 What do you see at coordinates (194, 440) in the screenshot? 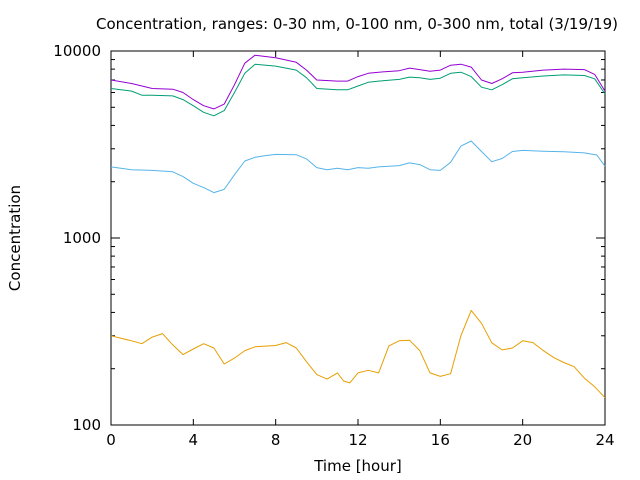
I see `x-tick-label: 4` at bounding box center [194, 440].